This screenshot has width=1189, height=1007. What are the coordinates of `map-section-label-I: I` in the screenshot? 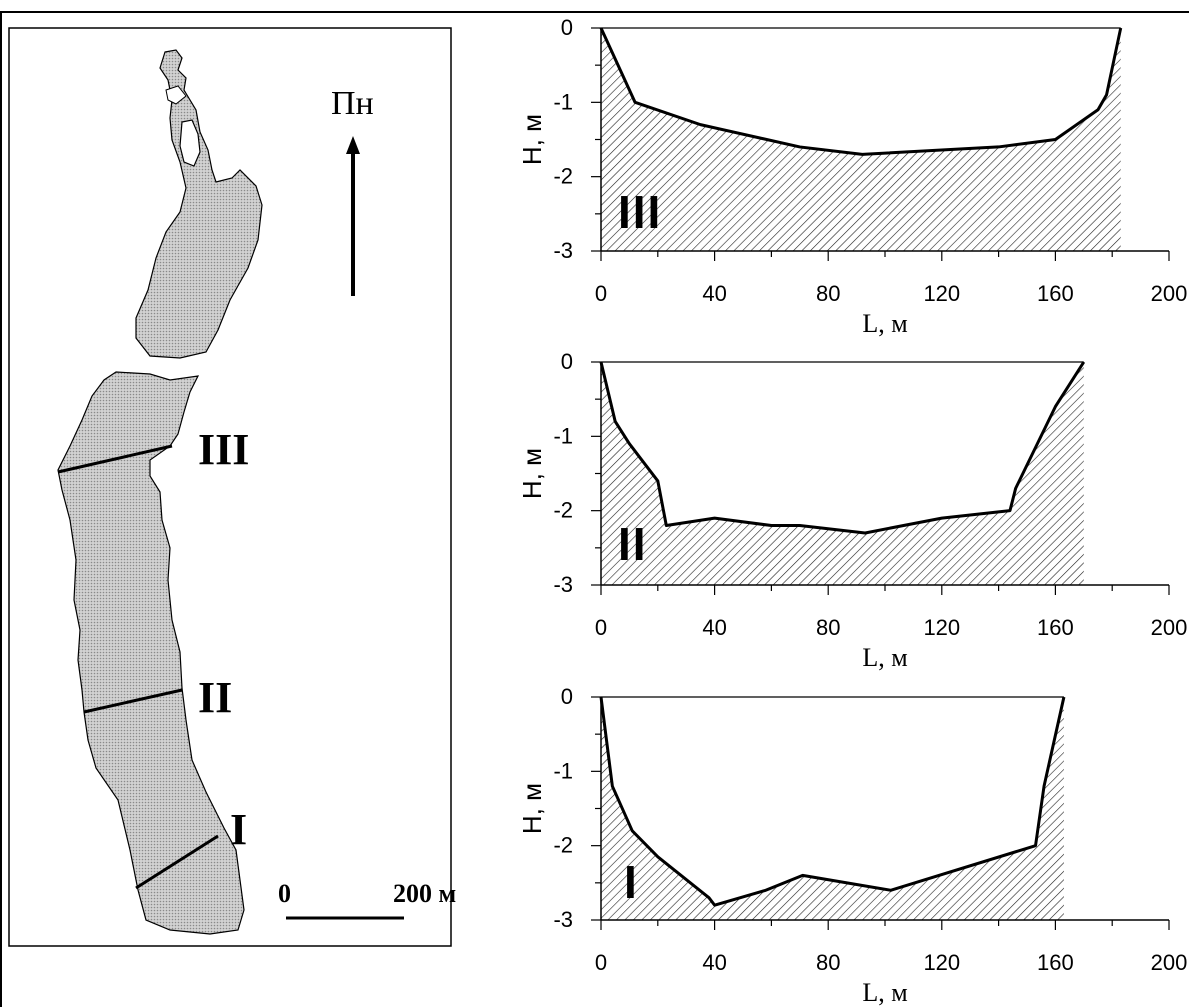 It's located at (238, 829).